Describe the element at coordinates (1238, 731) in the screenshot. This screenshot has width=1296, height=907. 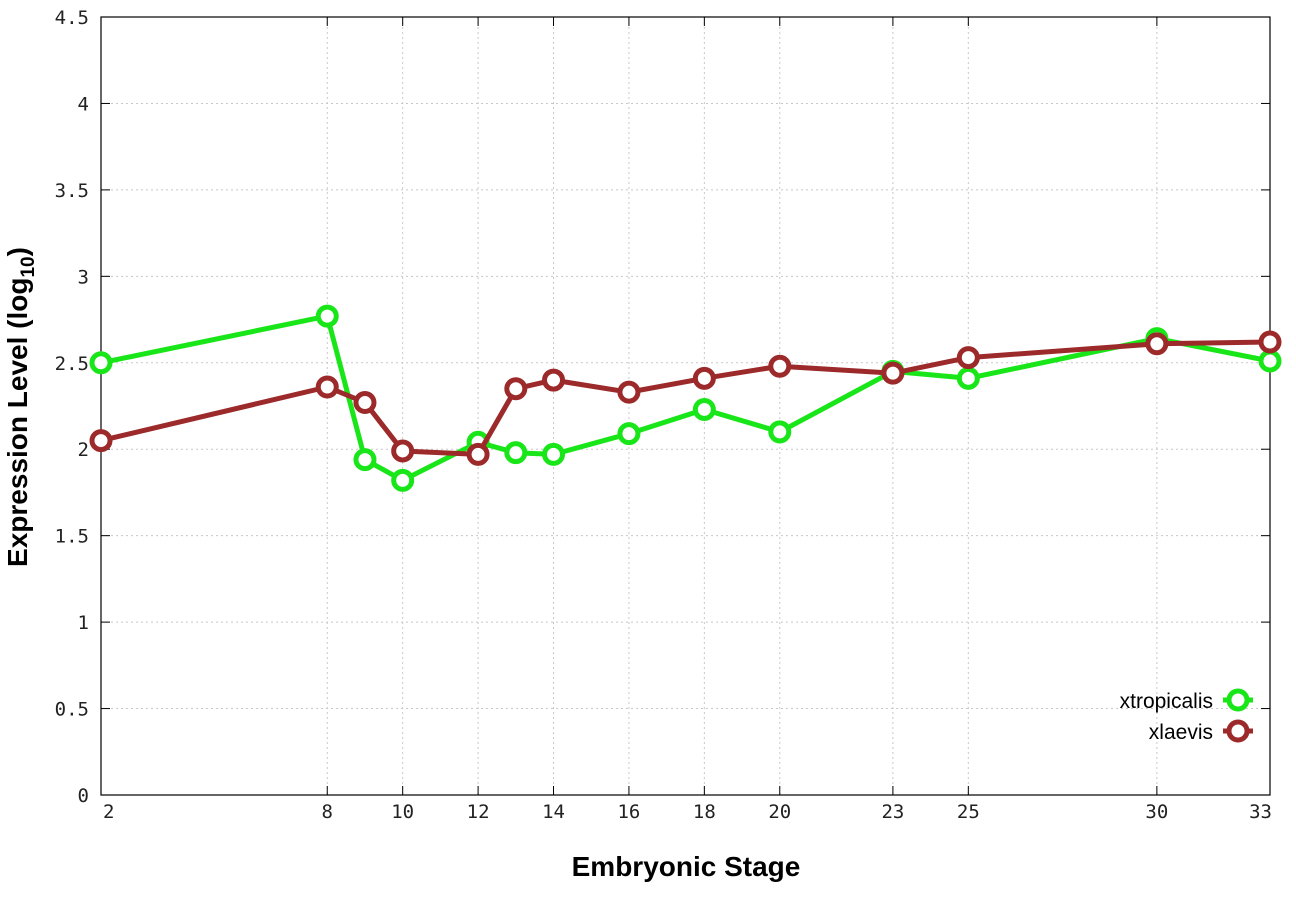
I see `legend-swatch-marker-xlaevis` at that location.